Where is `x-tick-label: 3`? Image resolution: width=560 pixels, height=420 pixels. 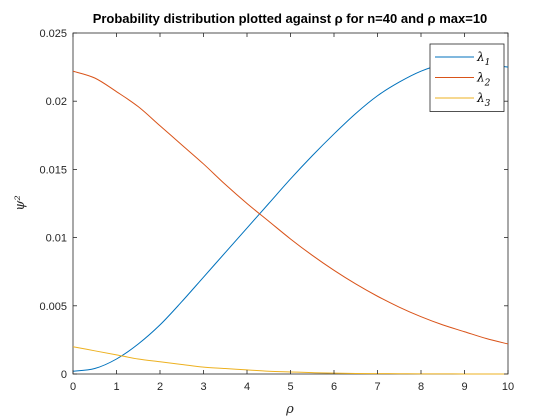
x-tick-label: 3 is located at coordinates (203, 387).